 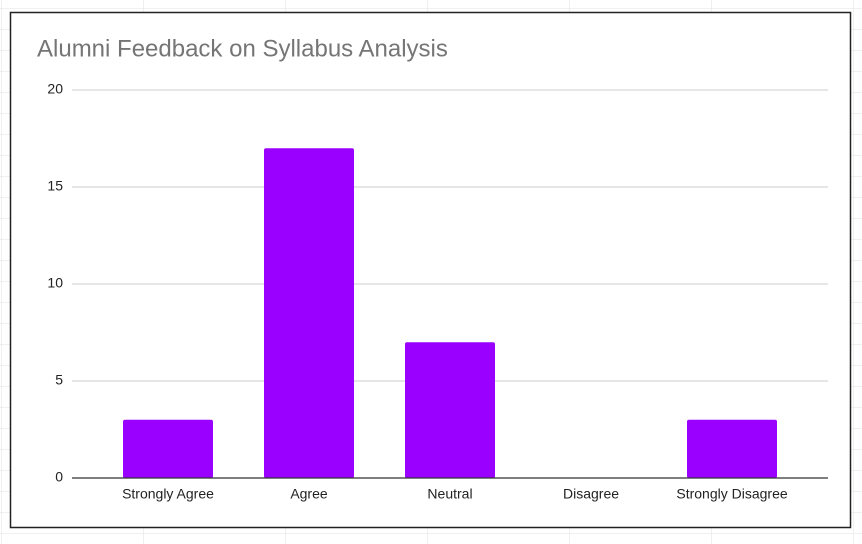 I want to click on y-tick-label: 15, so click(x=55, y=186).